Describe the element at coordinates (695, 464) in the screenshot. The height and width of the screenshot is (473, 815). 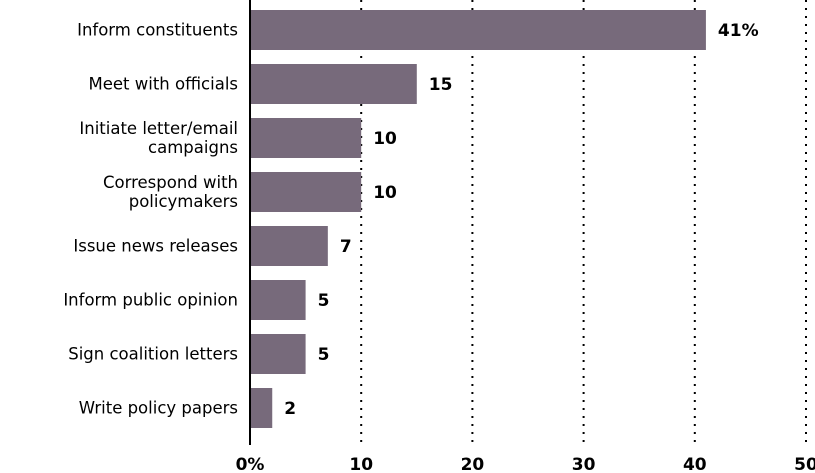
I see `x-tick-label: 40` at that location.